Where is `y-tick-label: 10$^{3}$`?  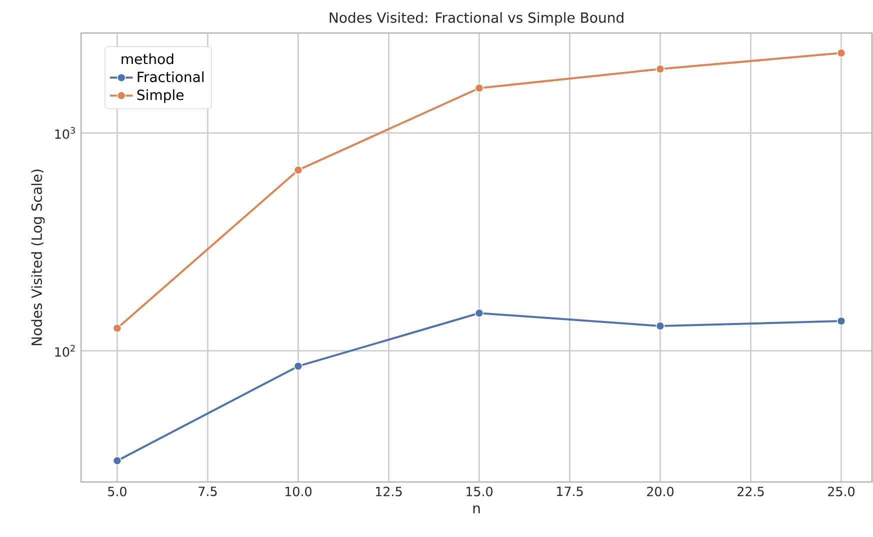
y-tick-label: 10$^{3}$ is located at coordinates (65, 133).